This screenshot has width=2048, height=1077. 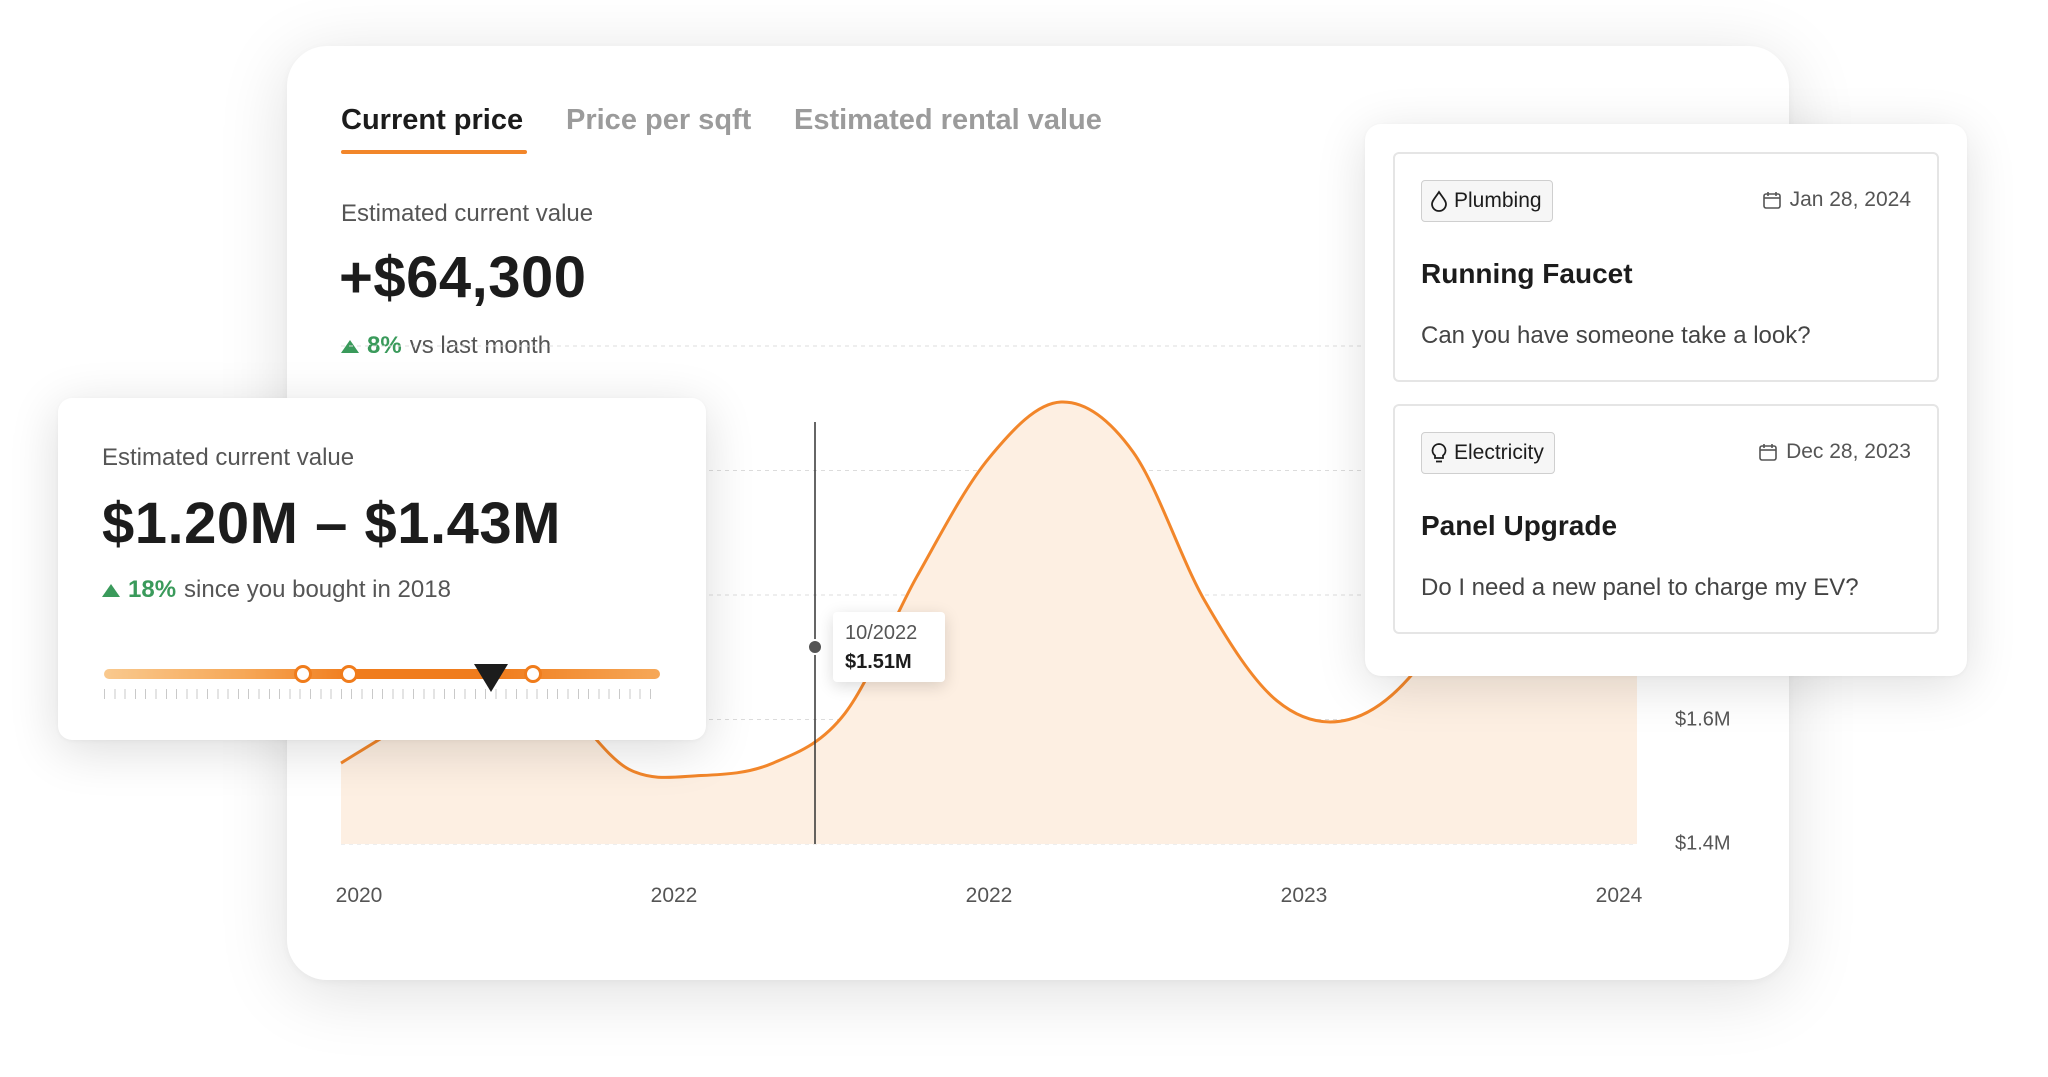 I want to click on range-card-delta-percent: 18%, so click(x=152, y=589).